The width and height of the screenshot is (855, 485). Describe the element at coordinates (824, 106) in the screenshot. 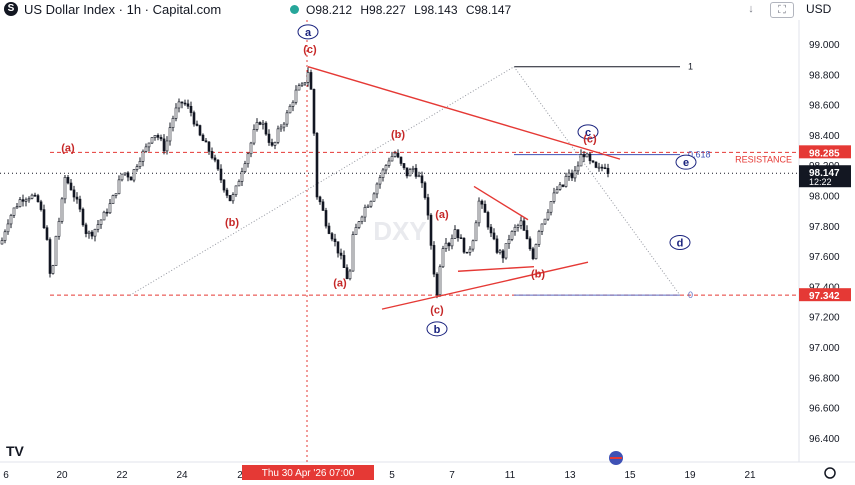

I see `y-tick-label: 98.600` at that location.